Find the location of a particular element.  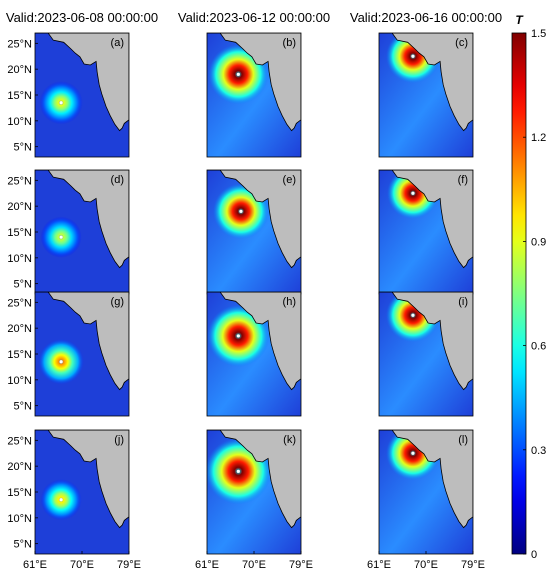

map-panel: (h) is located at coordinates (254, 354).